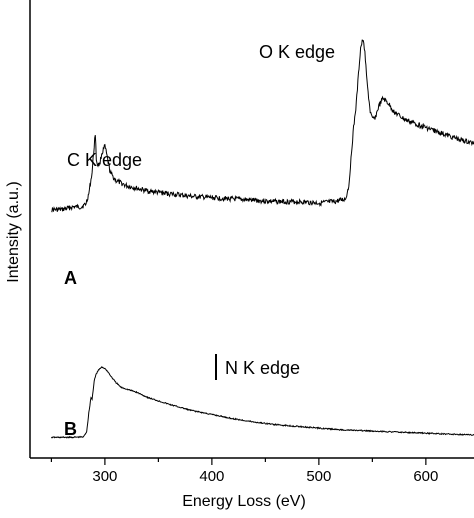 The height and width of the screenshot is (518, 474). Describe the element at coordinates (262, 368) in the screenshot. I see `annotation-n-k-edge: N K edge` at that location.